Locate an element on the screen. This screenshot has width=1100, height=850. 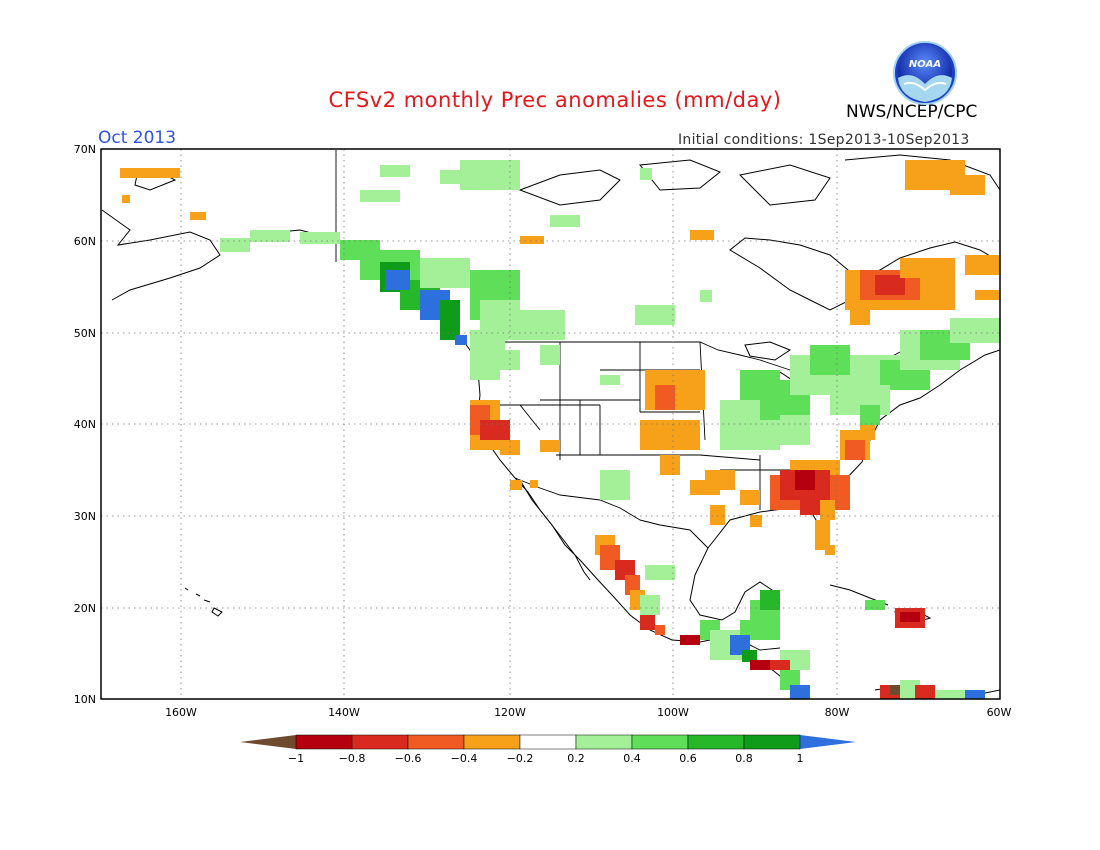
lon-axis: 160W 140W 120W 100W 80W 60W is located at coordinates (588, 712).